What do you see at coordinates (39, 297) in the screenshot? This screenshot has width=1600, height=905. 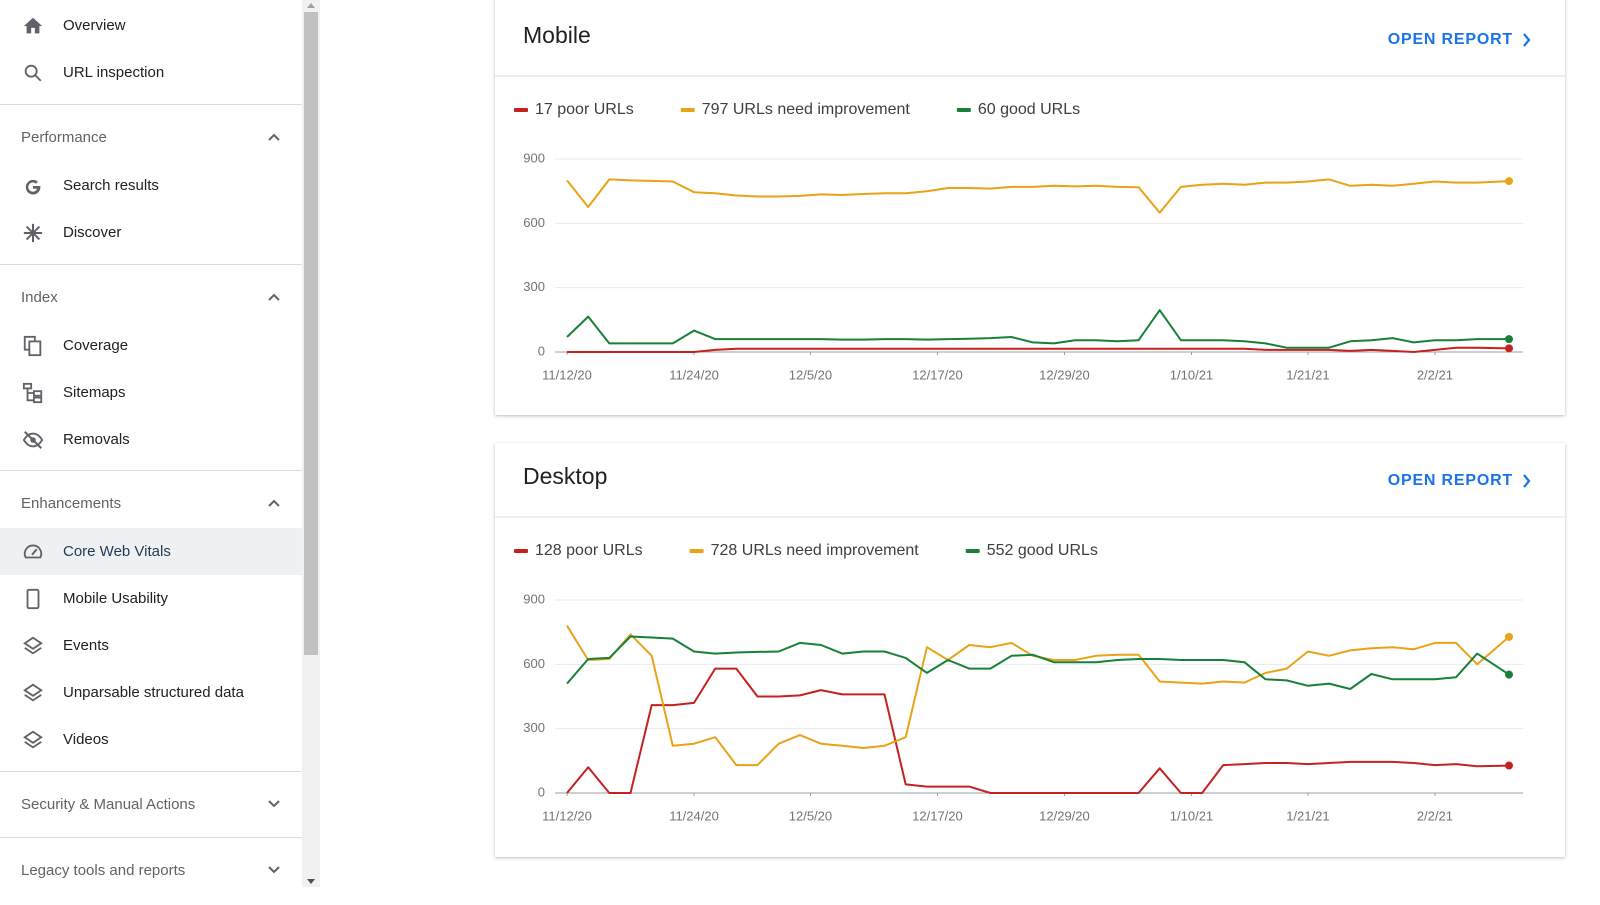 I see `section-title: Index` at bounding box center [39, 297].